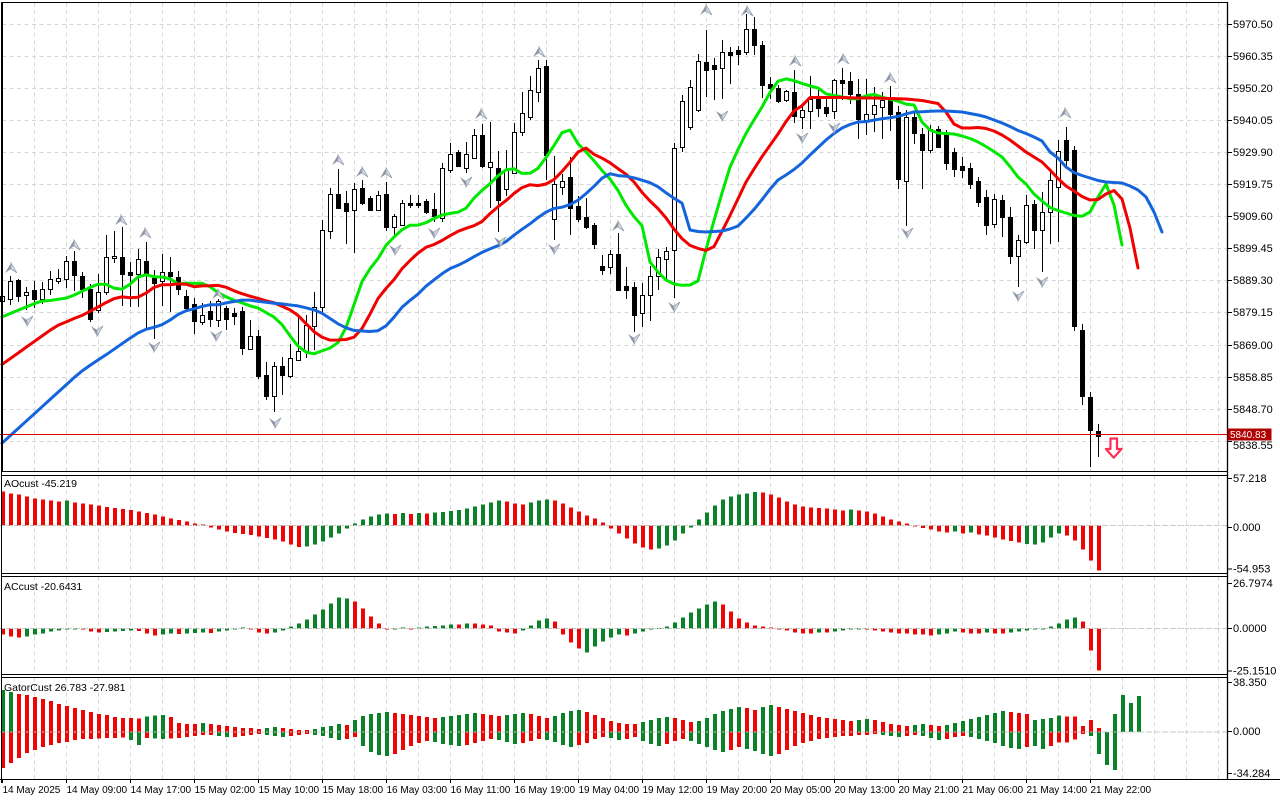  Describe the element at coordinates (1253, 446) in the screenshot. I see `svg-text: 5838.55` at that location.